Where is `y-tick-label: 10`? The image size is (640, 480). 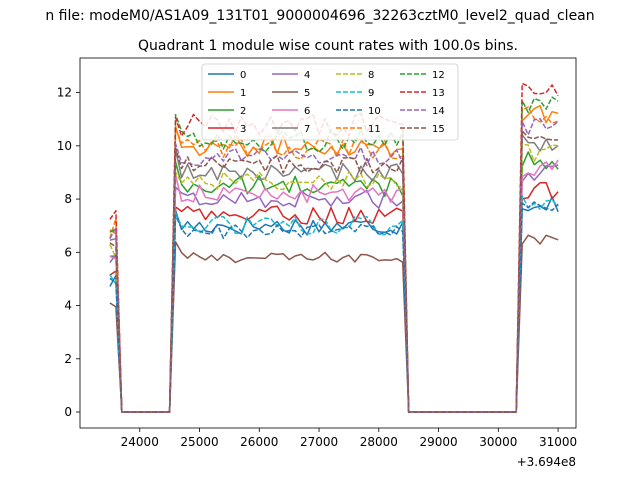 y-tick-label: 10 is located at coordinates (64, 146).